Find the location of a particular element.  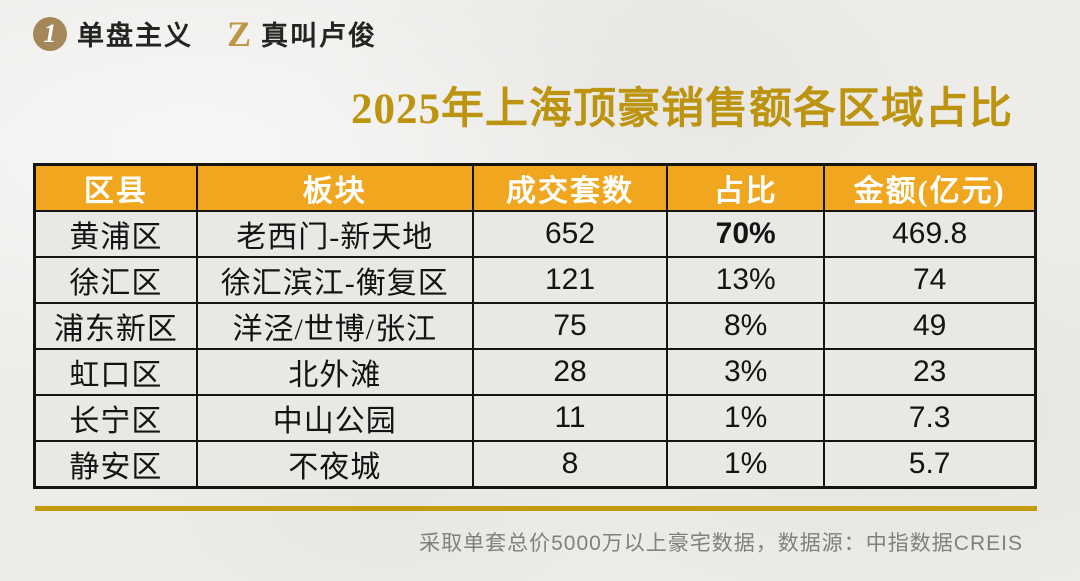

cell-area: 徐汇滨江-衡复区 is located at coordinates (334, 280).